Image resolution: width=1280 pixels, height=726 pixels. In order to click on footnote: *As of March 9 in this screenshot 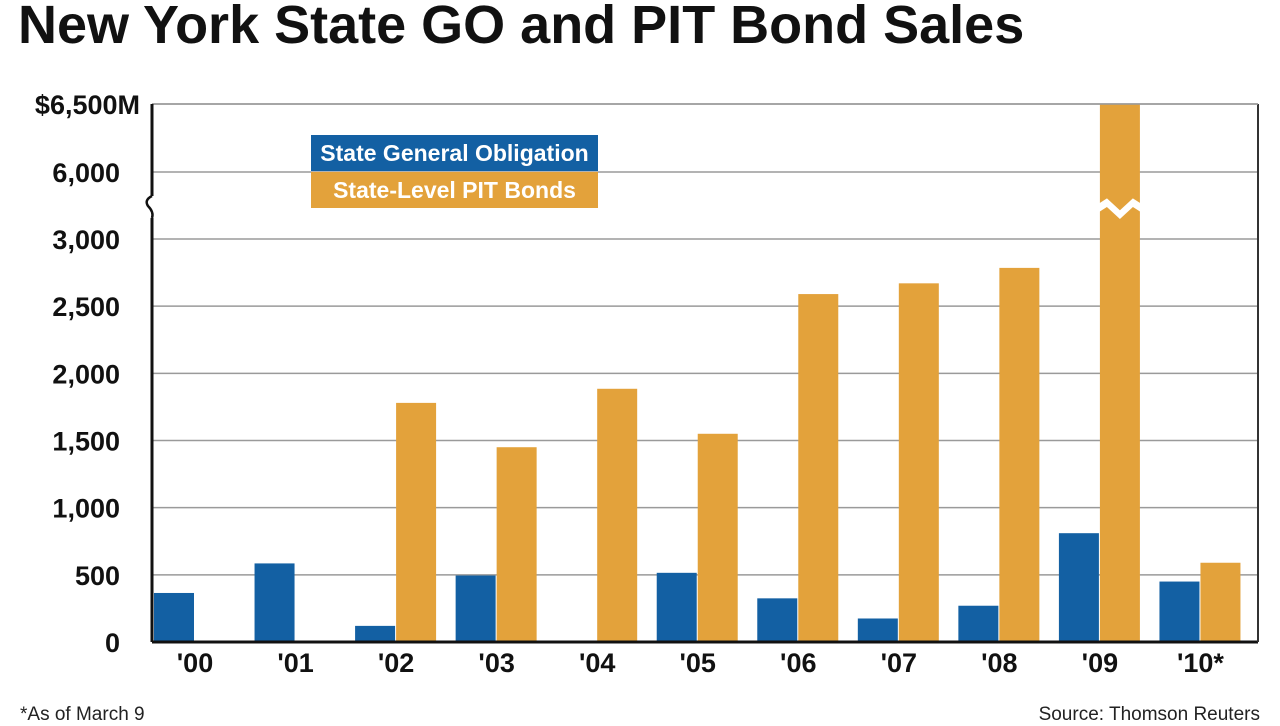, I will do `click(82, 714)`.